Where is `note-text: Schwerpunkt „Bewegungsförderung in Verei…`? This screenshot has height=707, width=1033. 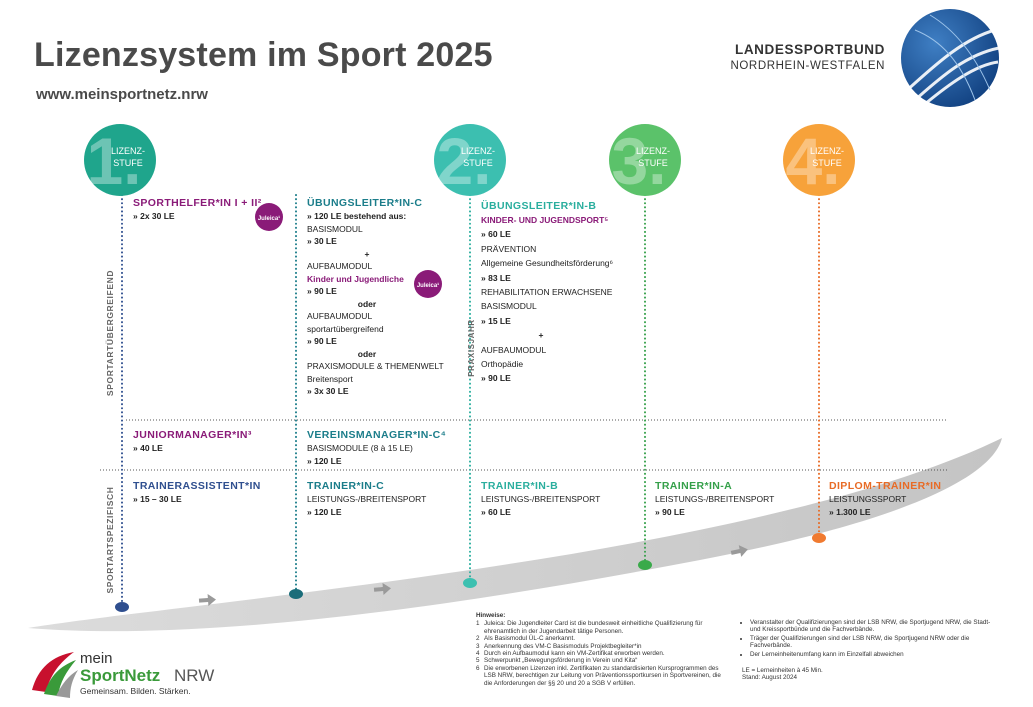 note-text: Schwerpunkt „Bewegungsförderung in Verei… is located at coordinates (561, 661).